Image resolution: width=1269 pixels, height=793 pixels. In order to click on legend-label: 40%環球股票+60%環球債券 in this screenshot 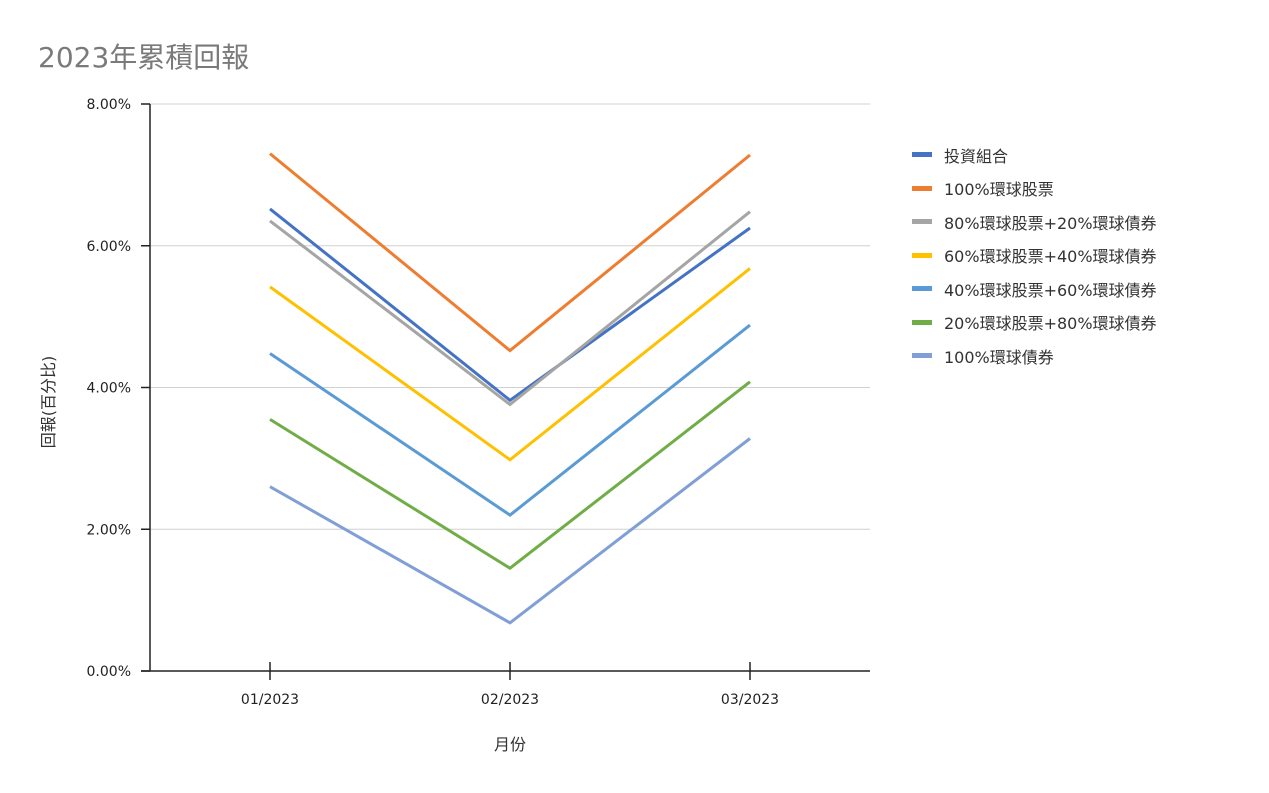, I will do `click(1050, 290)`.